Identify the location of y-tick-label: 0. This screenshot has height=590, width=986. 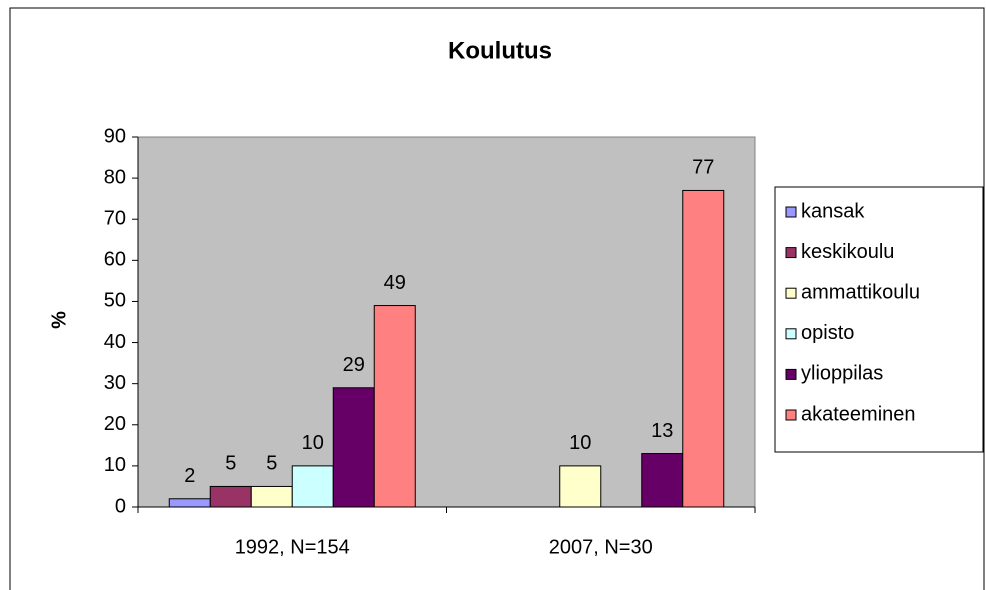
(120, 506).